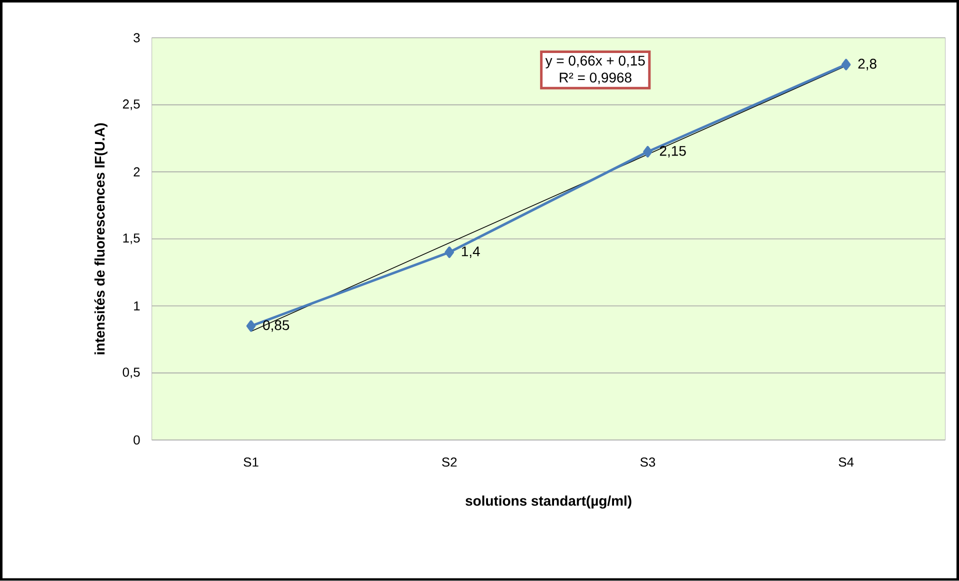 This screenshot has height=581, width=959. Describe the element at coordinates (595, 62) in the screenshot. I see `annotation: y = 0,66x + 0,15` at that location.